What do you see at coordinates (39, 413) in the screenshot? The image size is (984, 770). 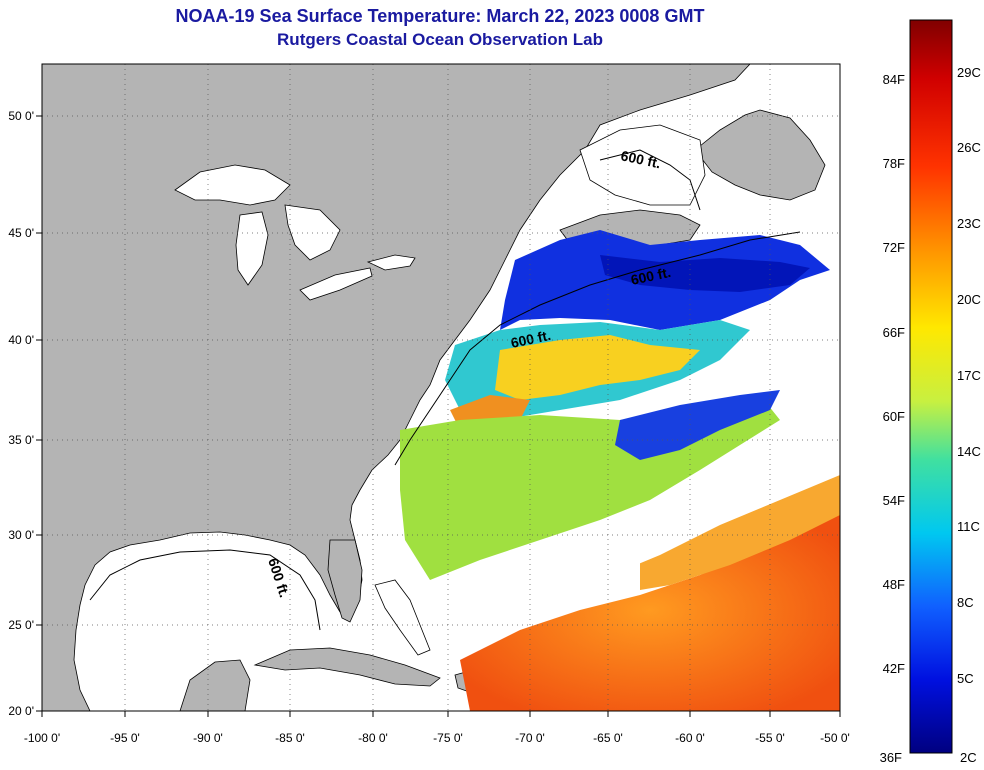 I see `latitude-axis` at bounding box center [39, 413].